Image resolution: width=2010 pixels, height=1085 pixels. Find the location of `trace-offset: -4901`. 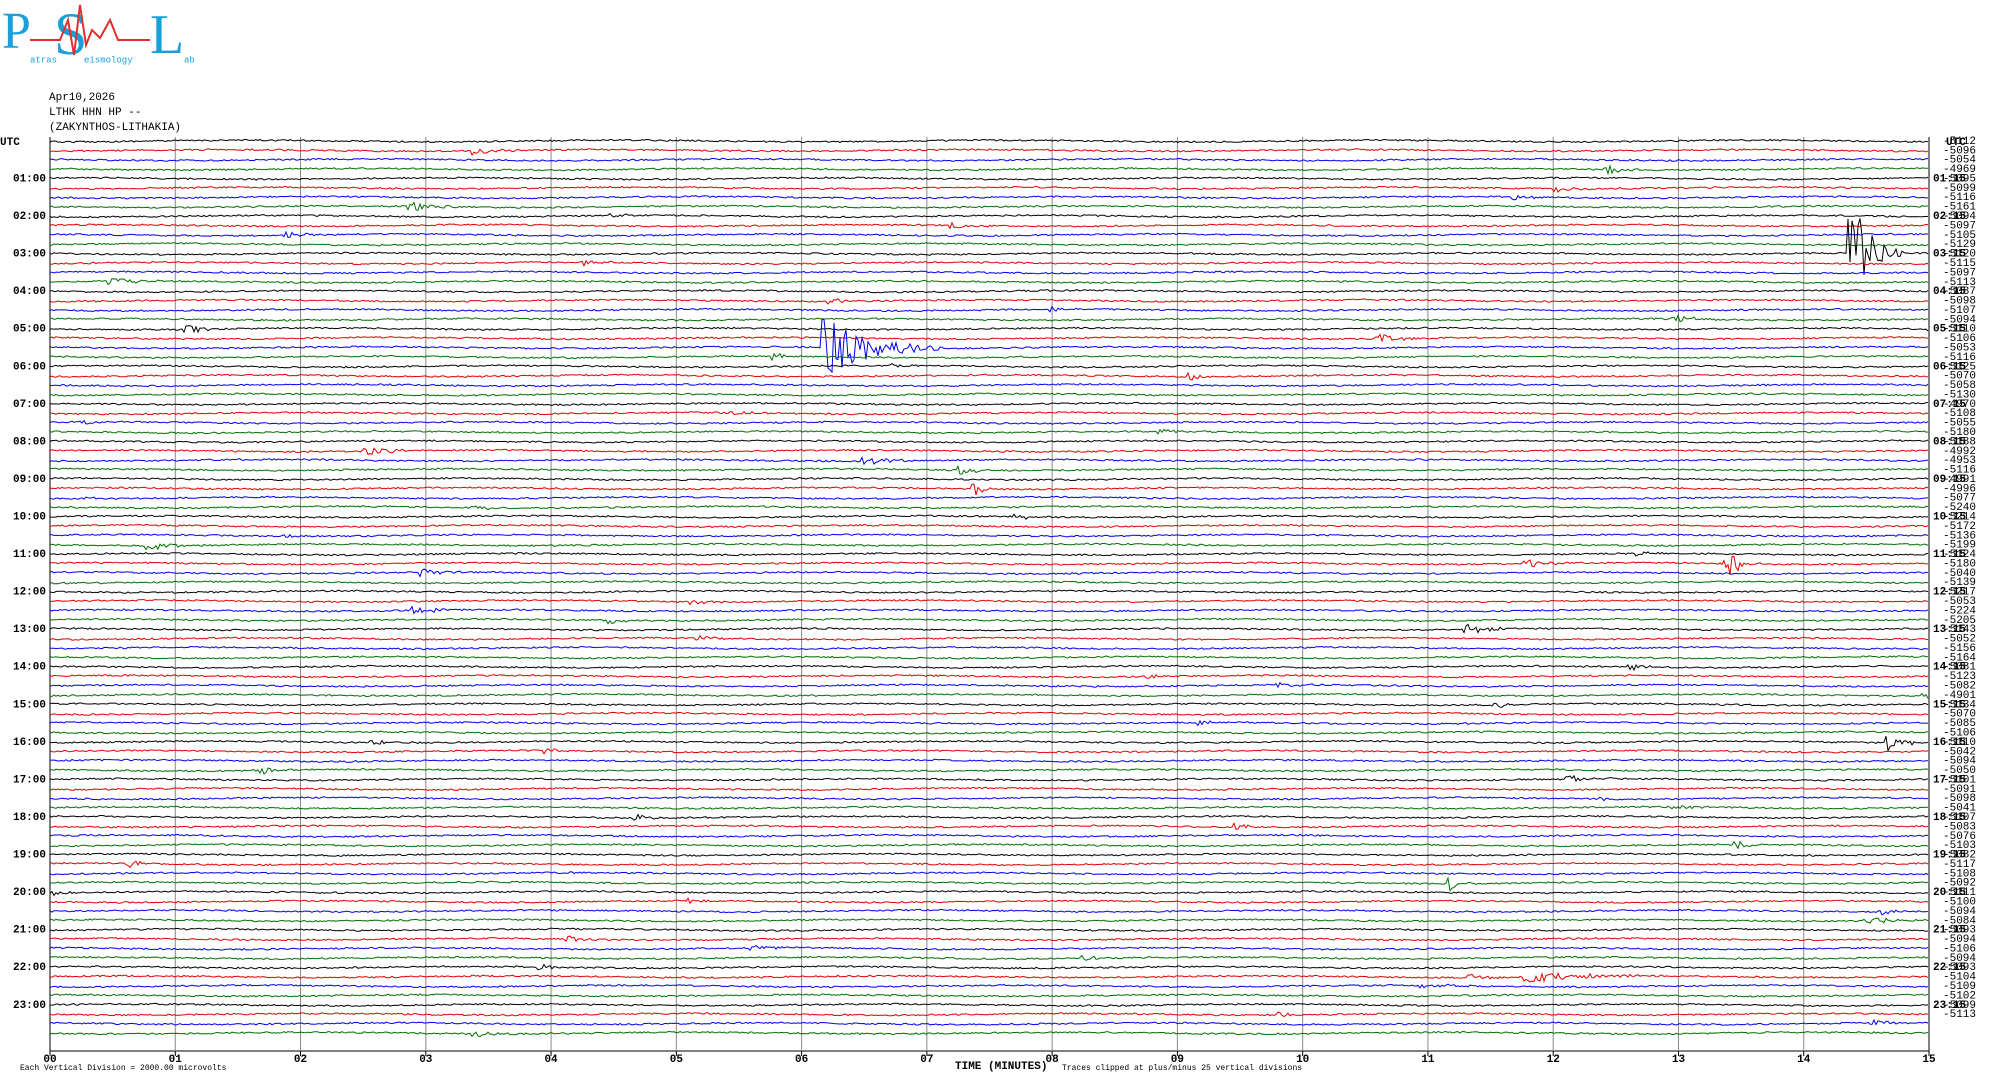

trace-offset: -4901 is located at coordinates (1959, 696).